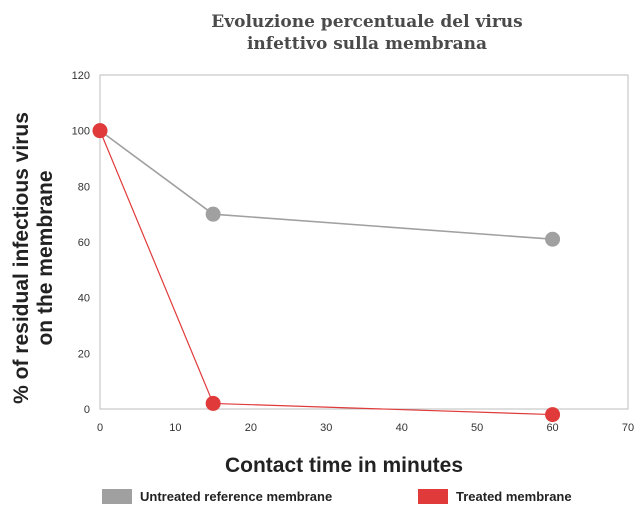 Image resolution: width=634 pixels, height=508 pixels. What do you see at coordinates (84, 354) in the screenshot?
I see `y-tick-label: 20` at bounding box center [84, 354].